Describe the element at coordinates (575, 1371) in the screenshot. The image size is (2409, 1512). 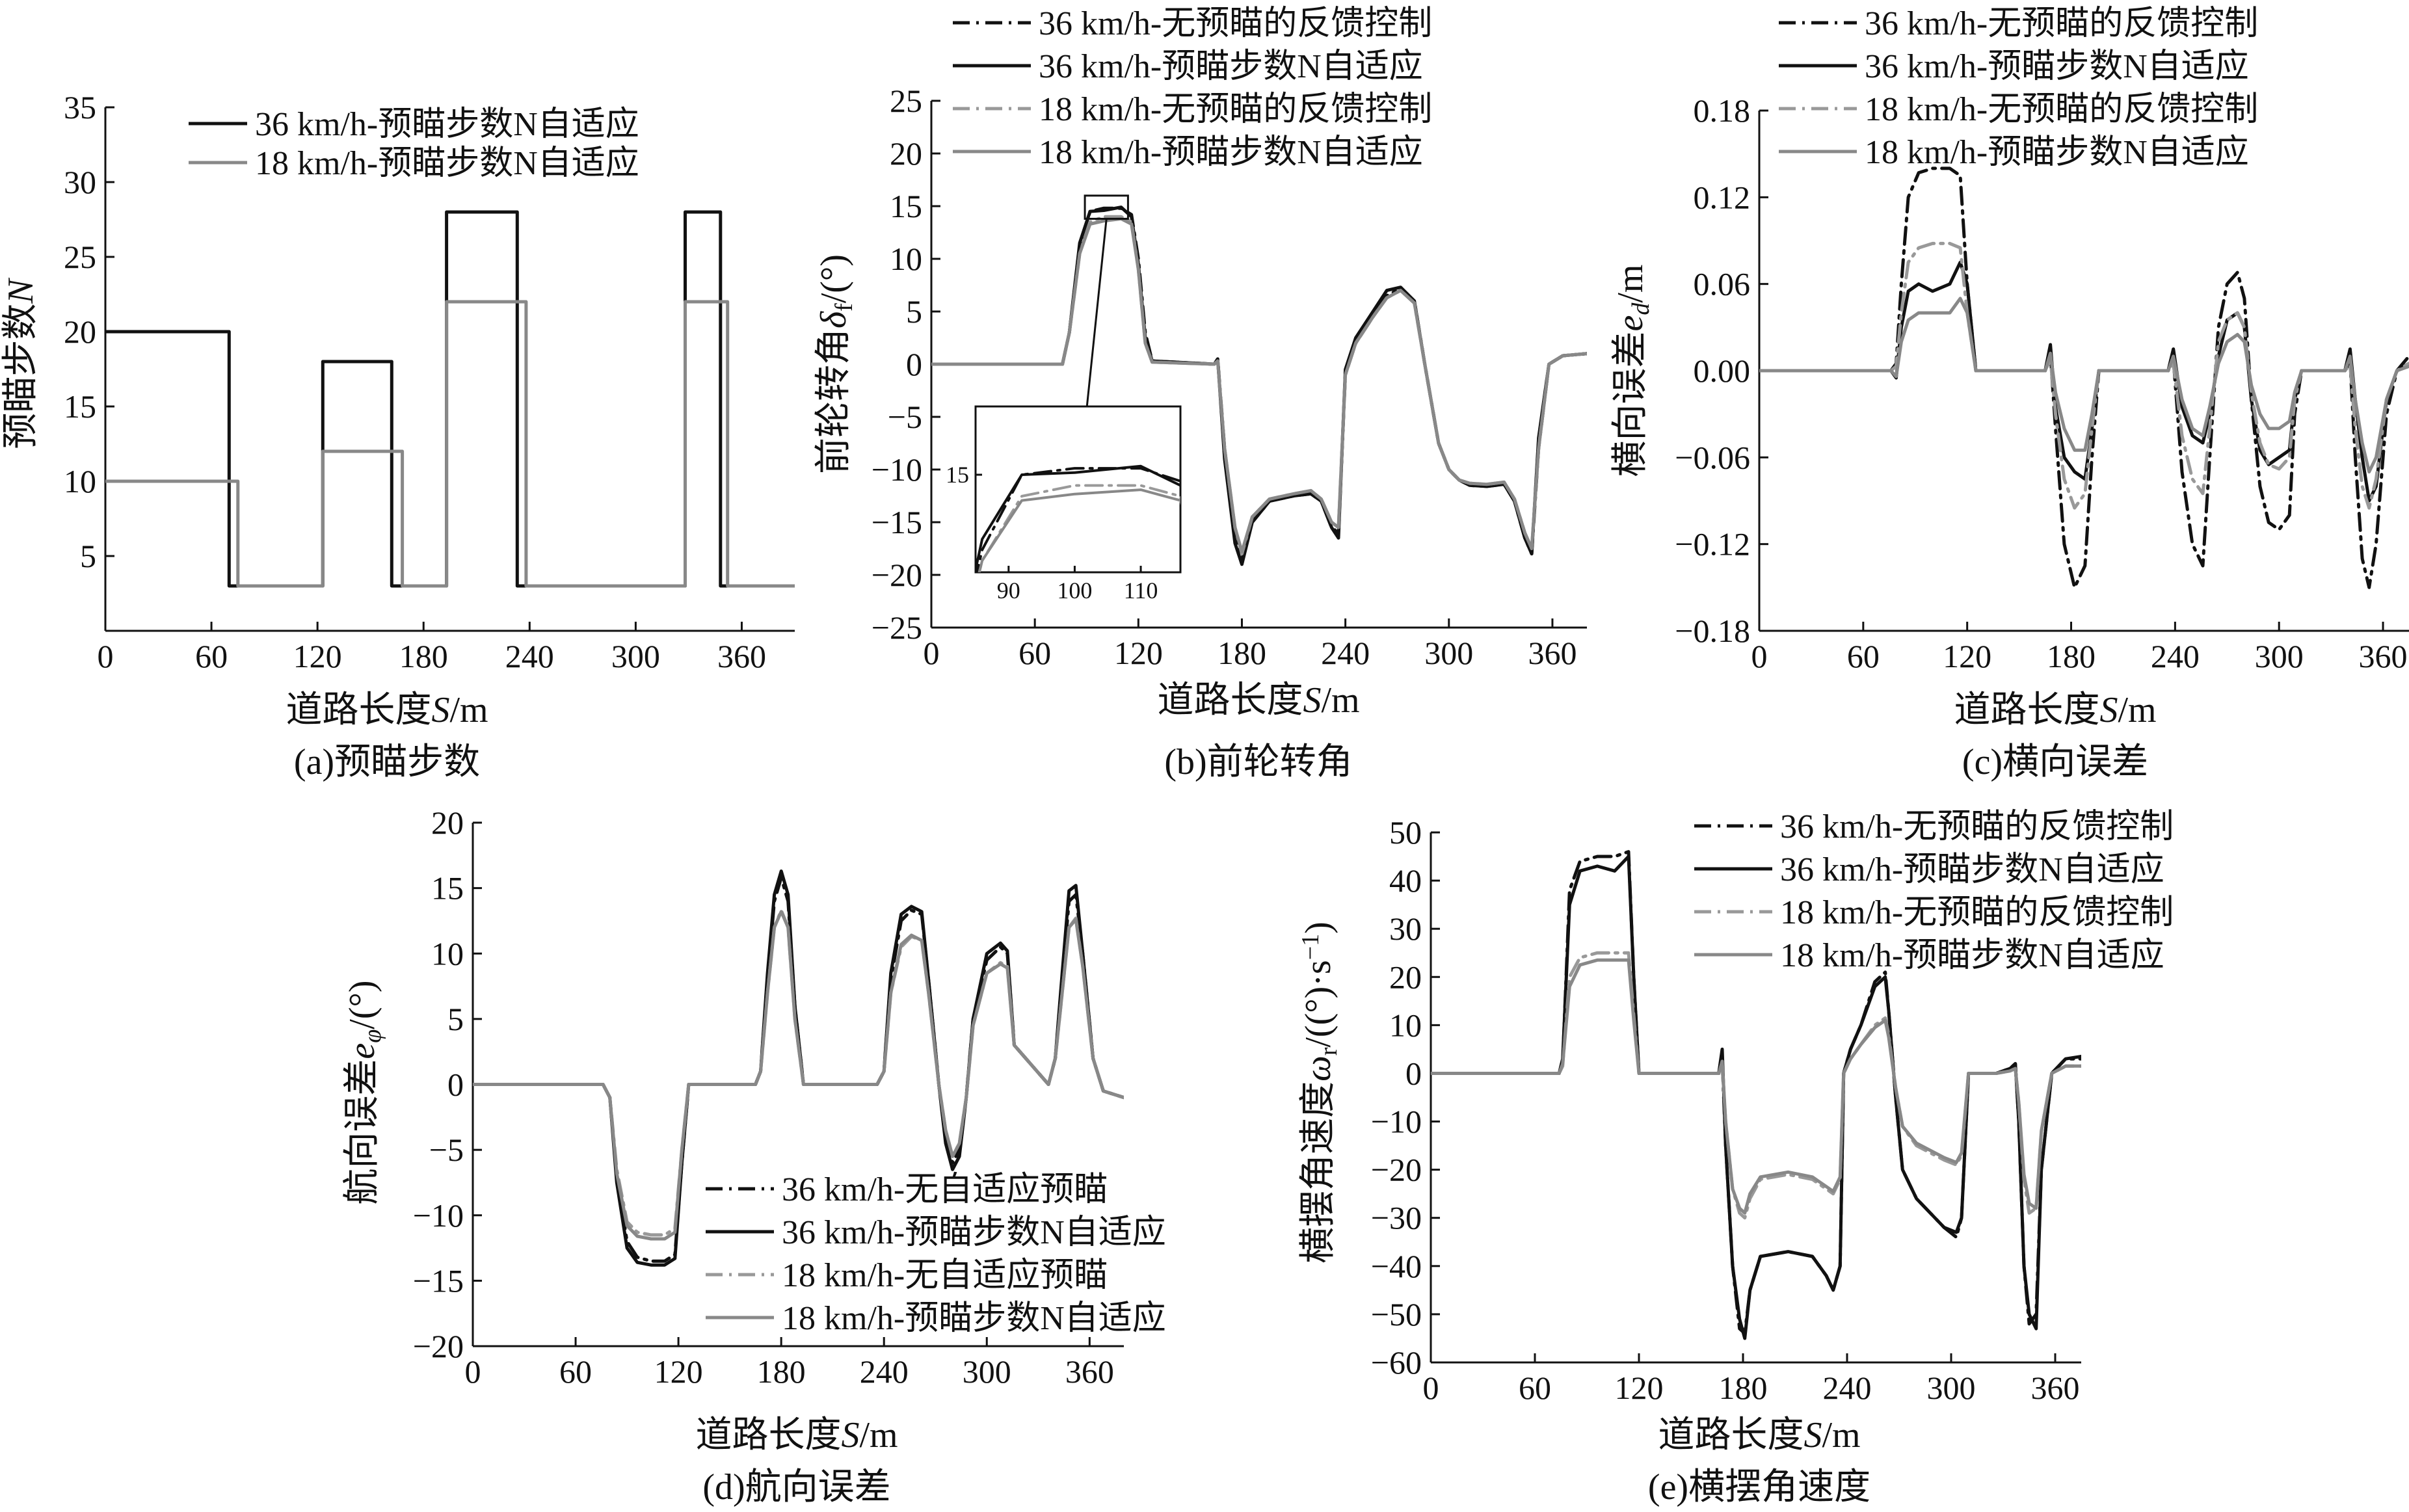
I see `x-tick-label-d: 60` at that location.